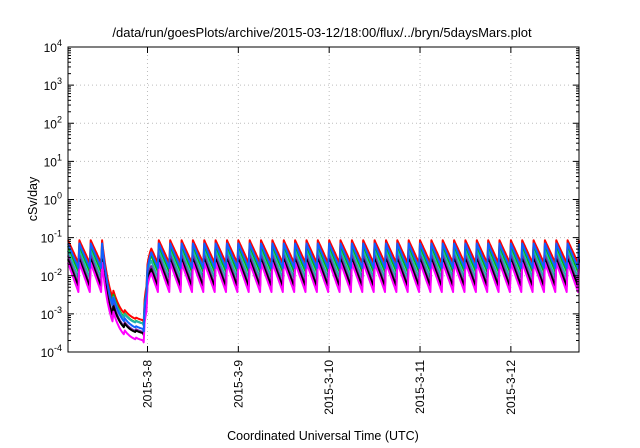 This screenshot has width=640, height=448. What do you see at coordinates (420, 387) in the screenshot?
I see `x-tick-label: 2015-3-11` at bounding box center [420, 387].